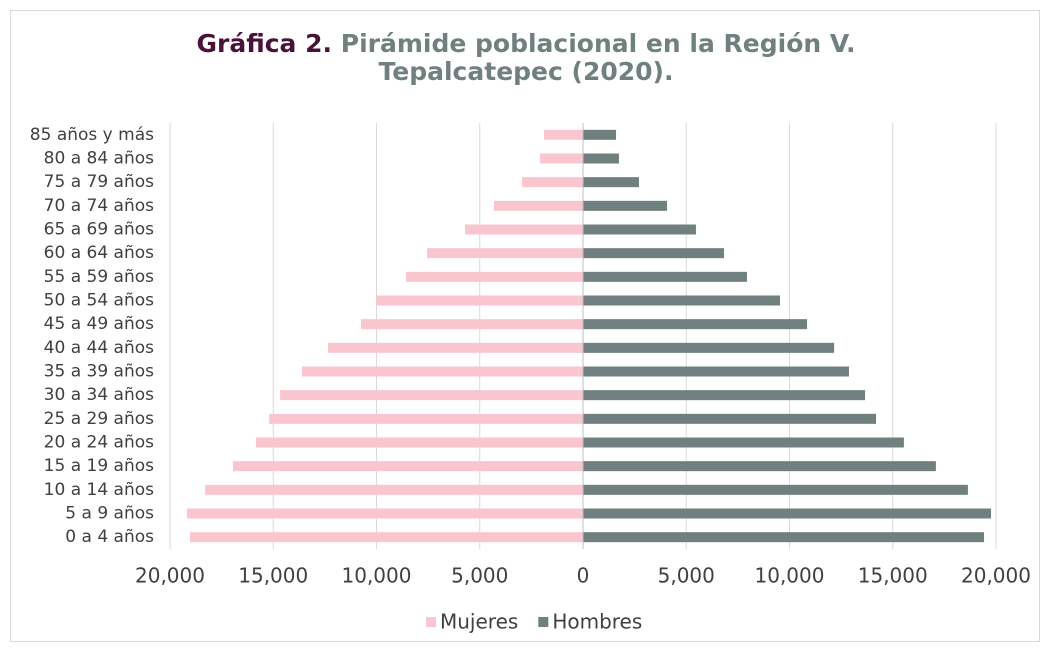  I want to click on legend-label: Mujeres, so click(479, 622).